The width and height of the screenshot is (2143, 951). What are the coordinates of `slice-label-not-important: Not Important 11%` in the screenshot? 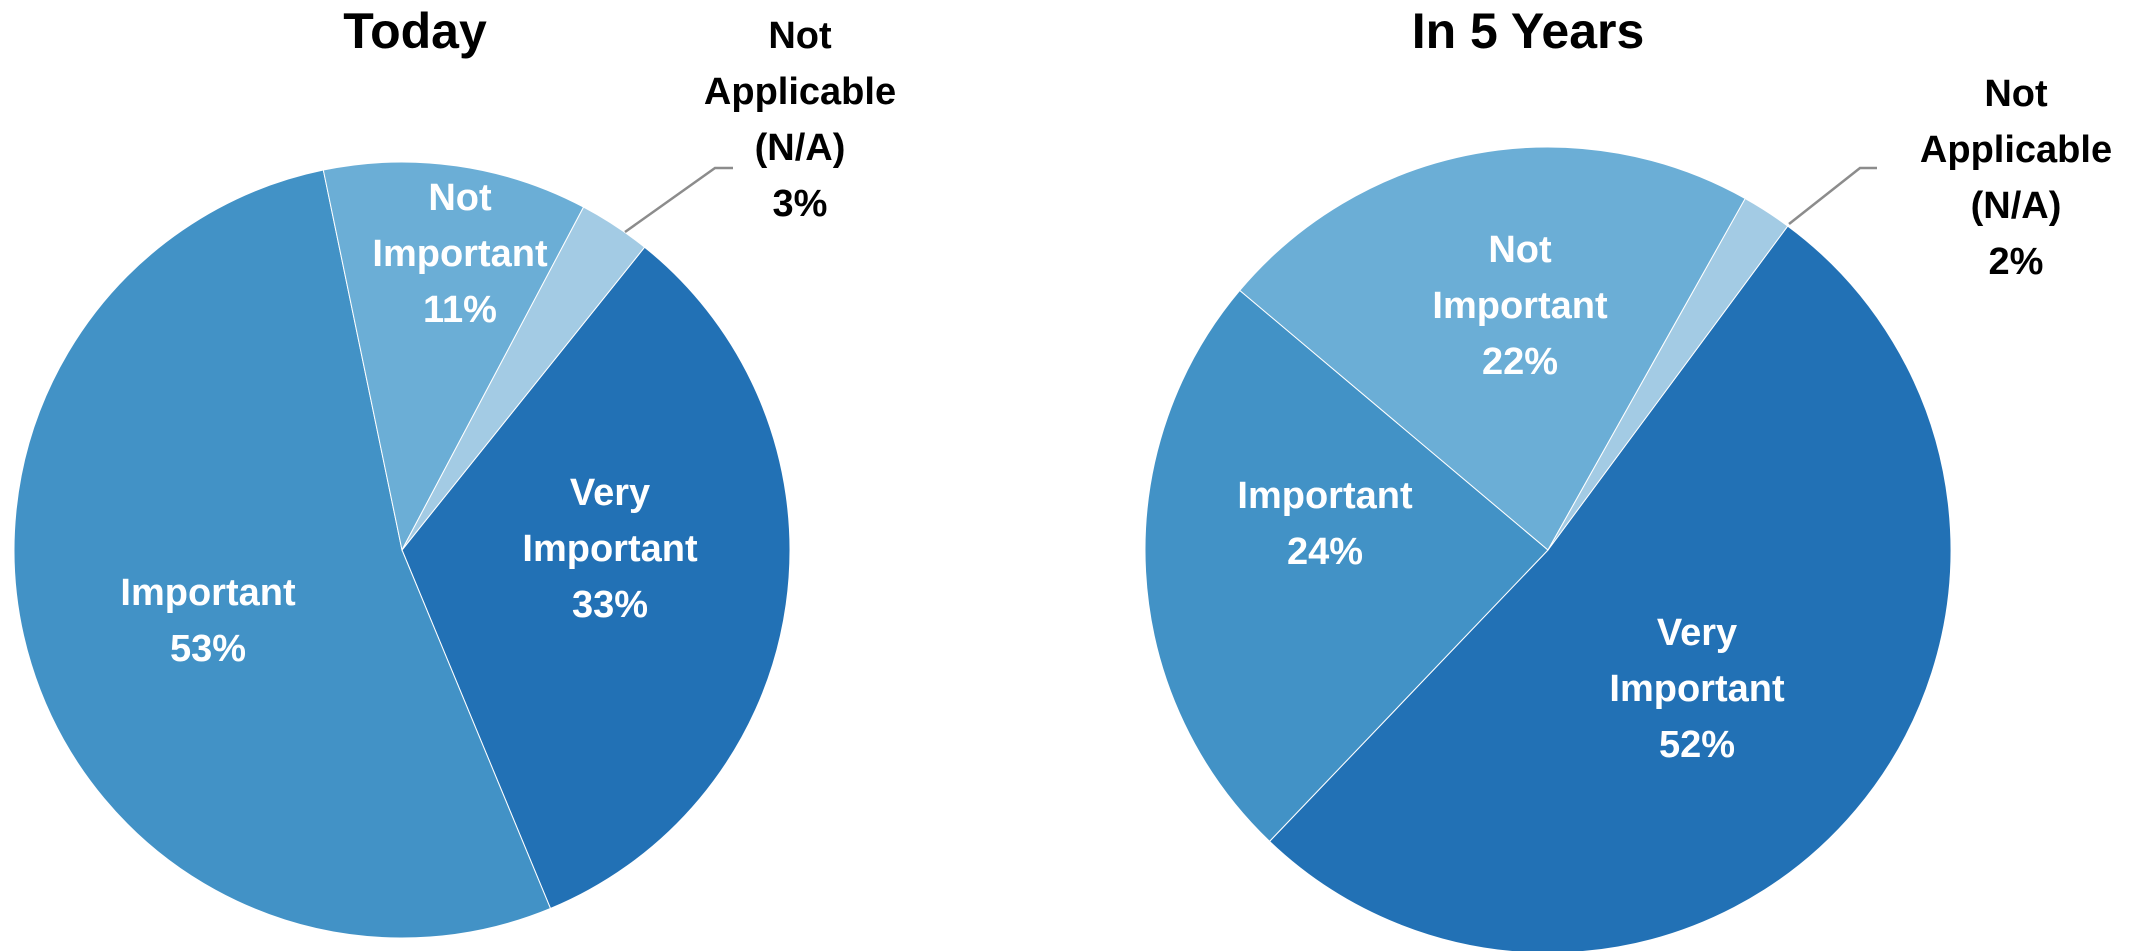 It's located at (460, 254).